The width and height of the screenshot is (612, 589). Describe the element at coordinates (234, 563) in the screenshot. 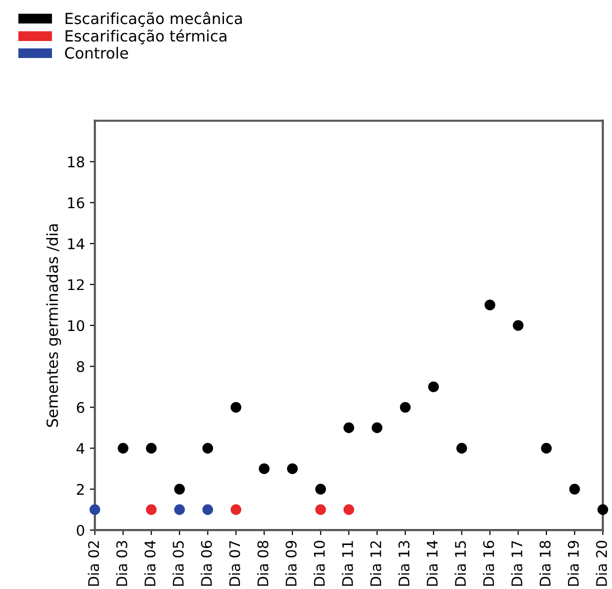

I see `x-tick-label: Dia 07` at that location.